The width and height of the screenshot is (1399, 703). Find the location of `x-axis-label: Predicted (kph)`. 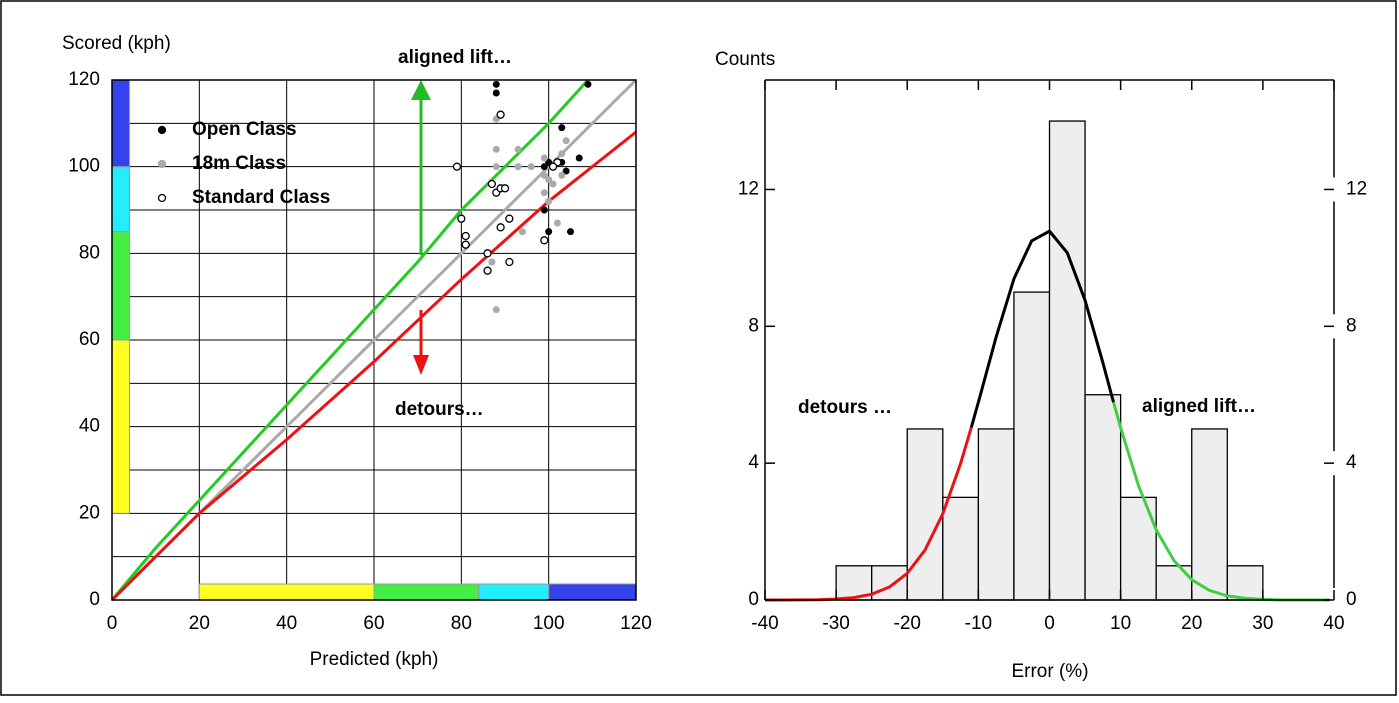

x-axis-label: Predicted (kph) is located at coordinates (374, 659).